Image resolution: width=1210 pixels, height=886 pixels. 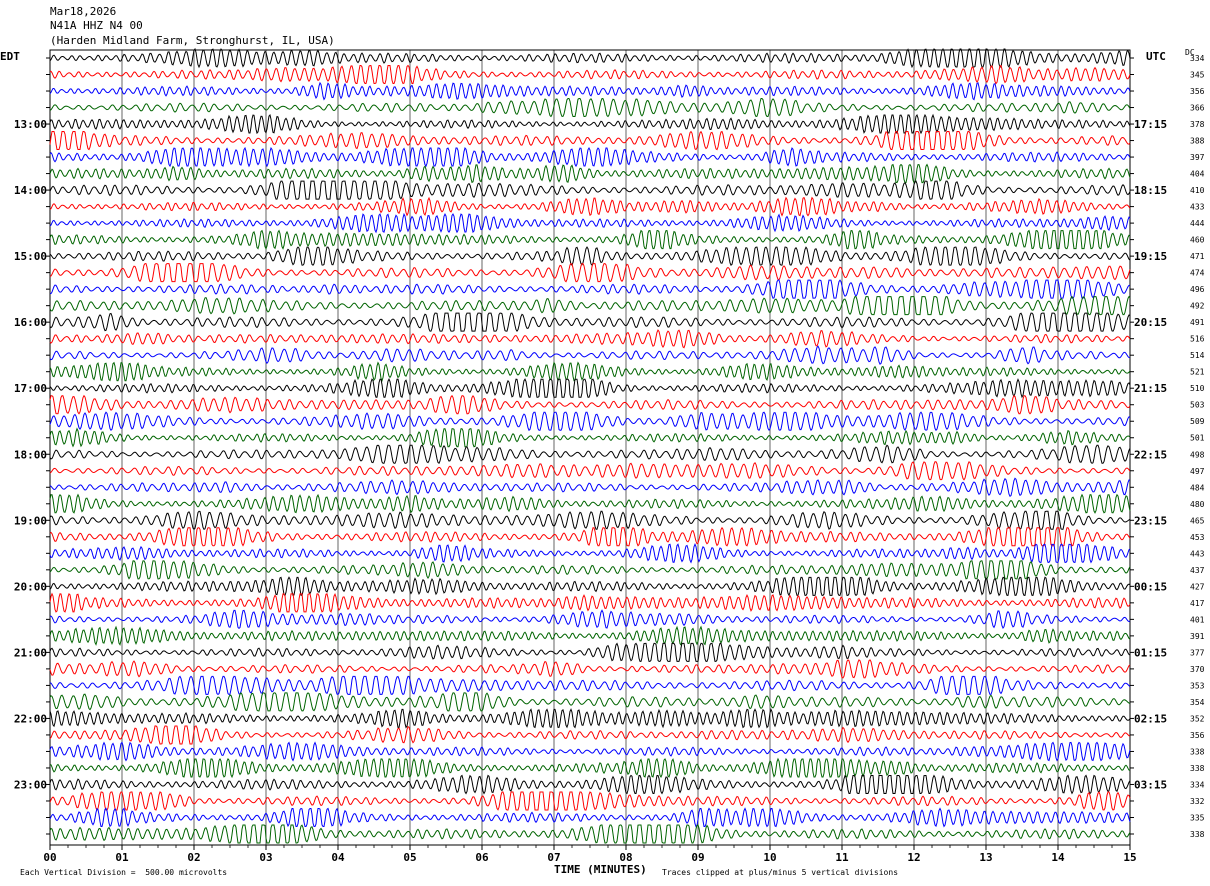 I want to click on dc-offset-label: 471, so click(x=1197, y=256).